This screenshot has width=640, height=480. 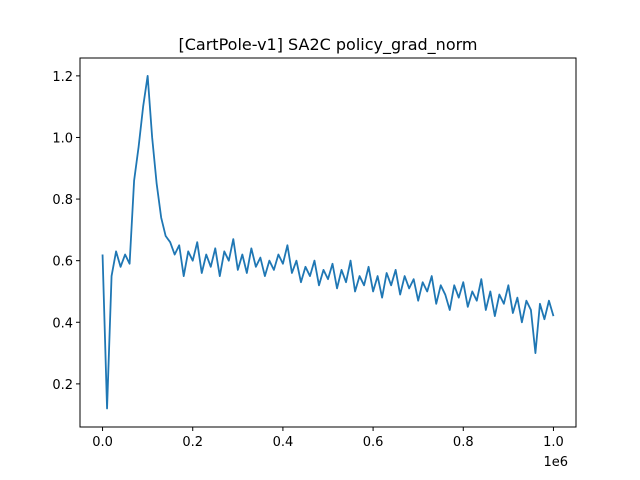 I want to click on x-tick-label: 0.0, so click(x=102, y=442).